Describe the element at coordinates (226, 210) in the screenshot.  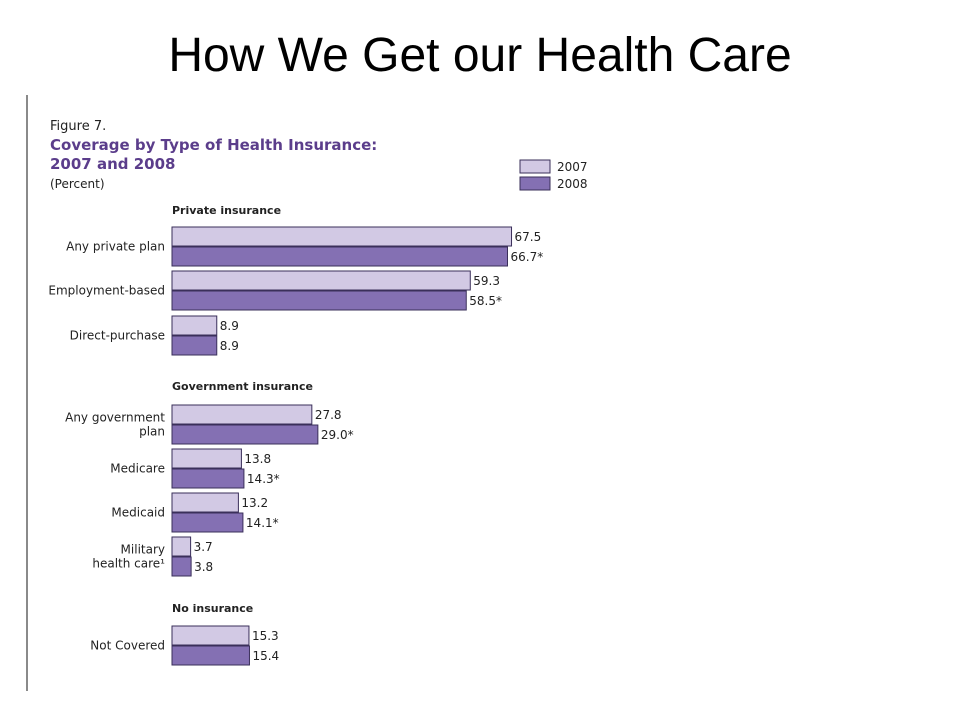
I see `group-header: Private insurance` at that location.